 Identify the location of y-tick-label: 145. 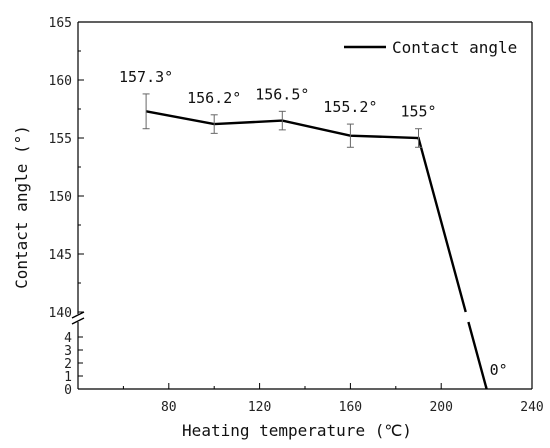
(60, 255).